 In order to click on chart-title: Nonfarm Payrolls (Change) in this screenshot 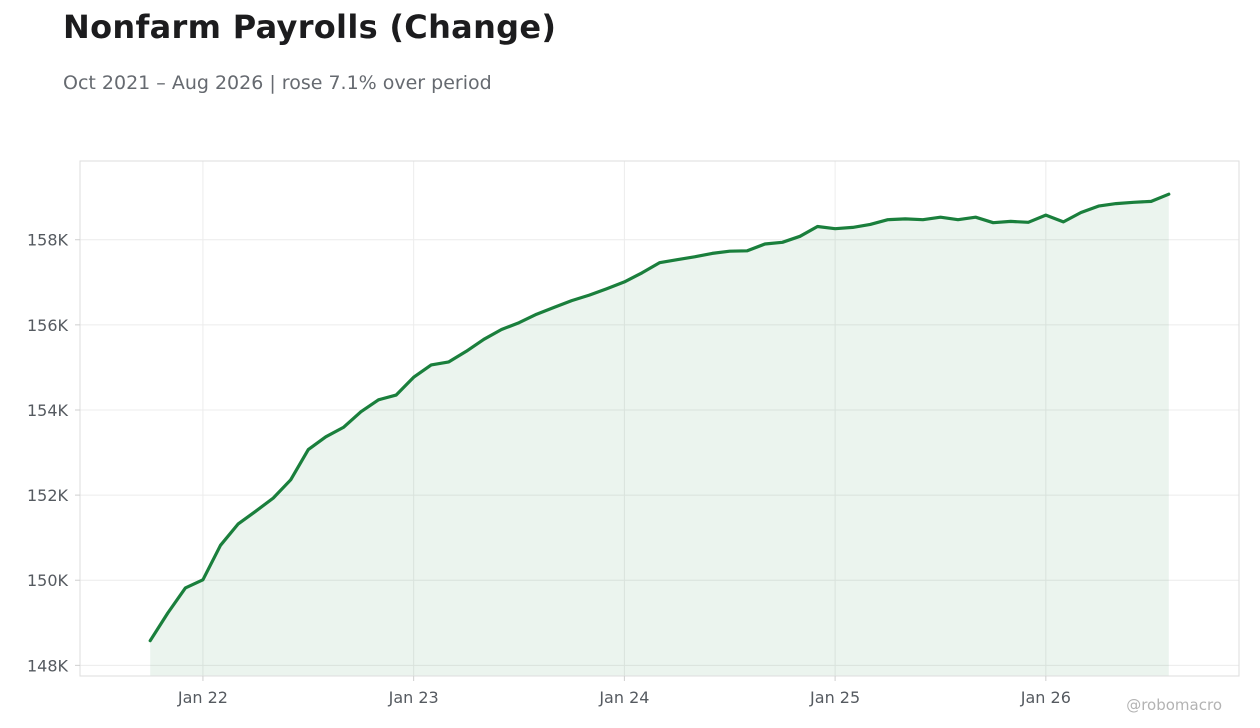, I will do `click(310, 27)`.